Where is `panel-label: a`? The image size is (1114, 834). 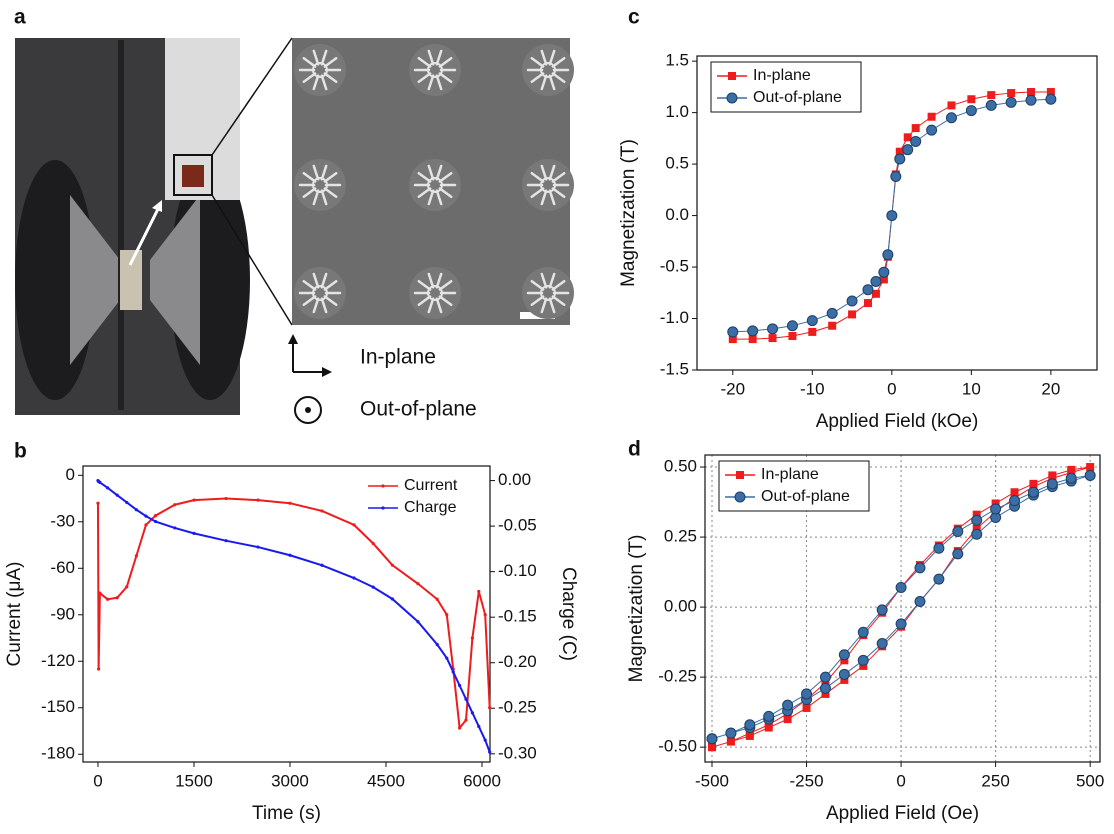 panel-label: a is located at coordinates (20, 17).